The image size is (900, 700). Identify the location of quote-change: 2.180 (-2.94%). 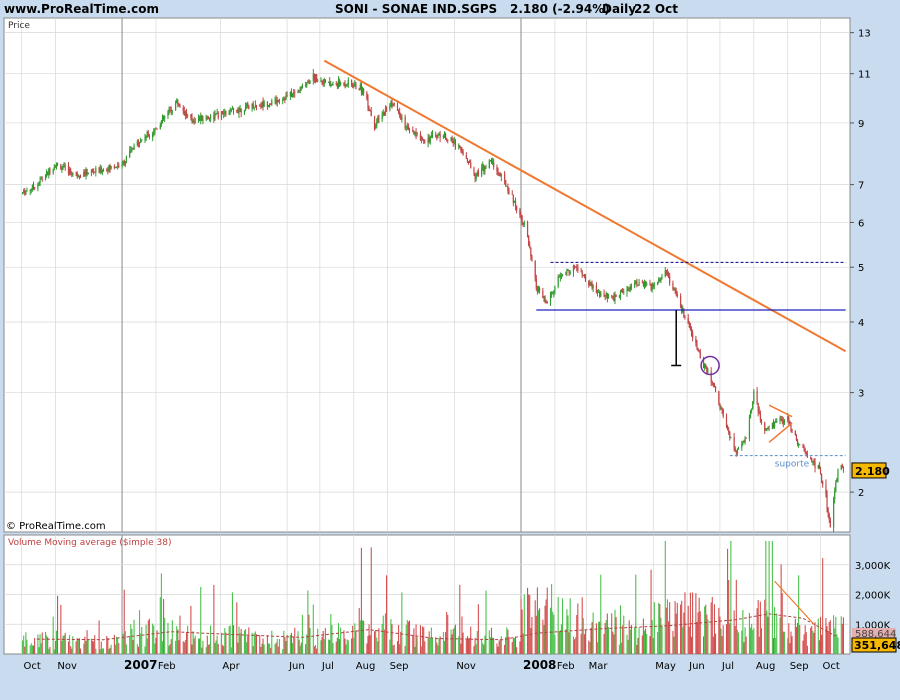
(560, 9).